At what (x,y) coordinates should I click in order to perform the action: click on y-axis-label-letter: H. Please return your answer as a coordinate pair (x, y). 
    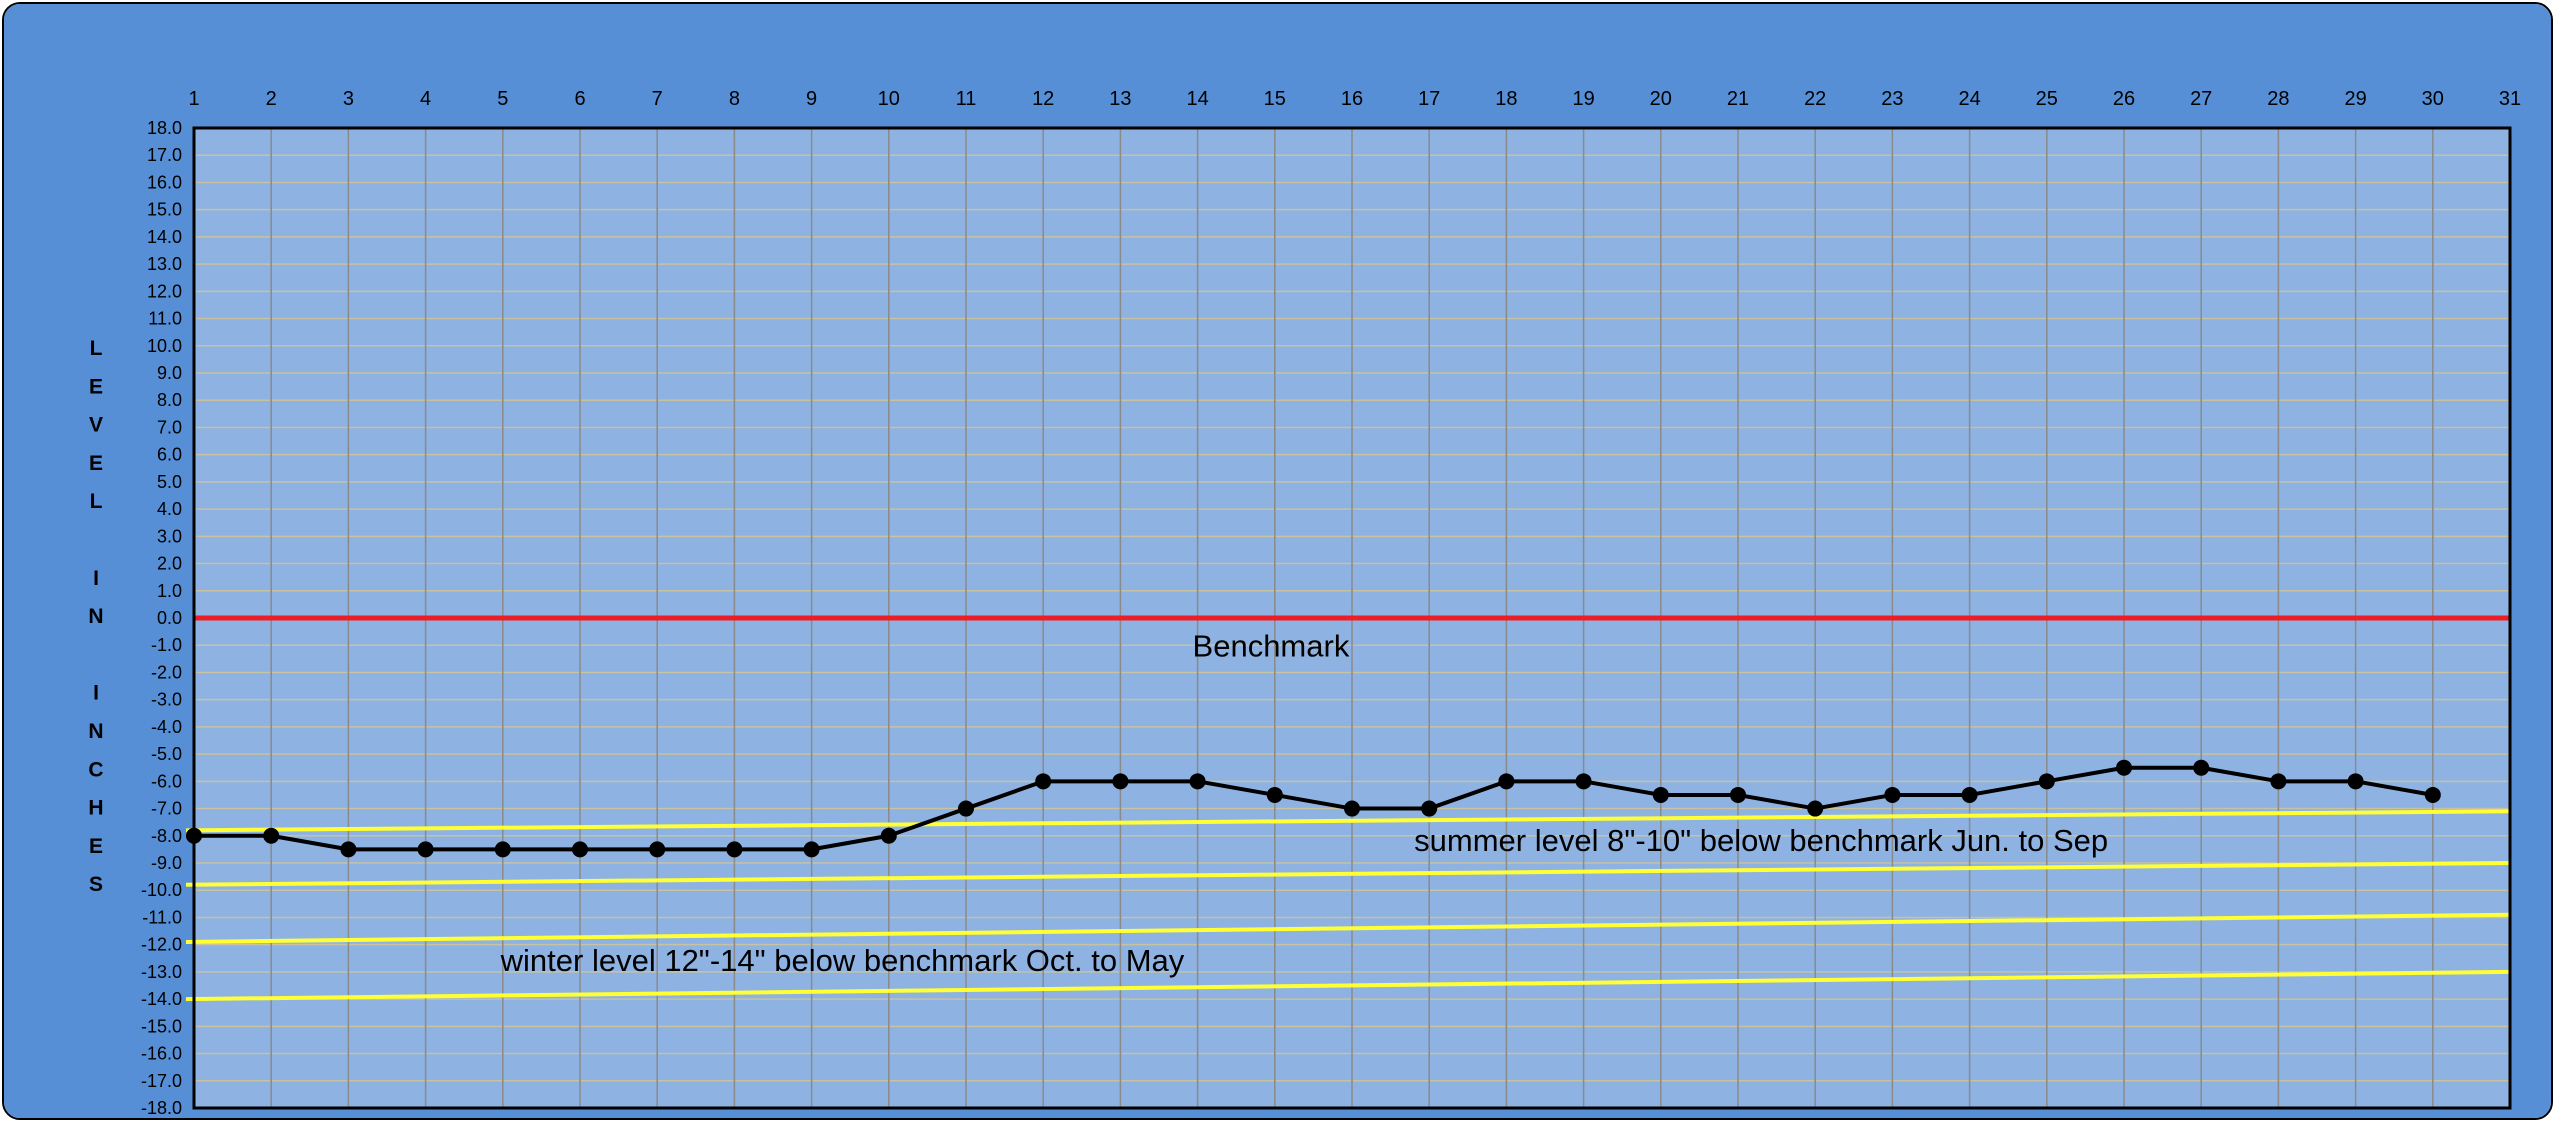
    Looking at the image, I should click on (95, 808).